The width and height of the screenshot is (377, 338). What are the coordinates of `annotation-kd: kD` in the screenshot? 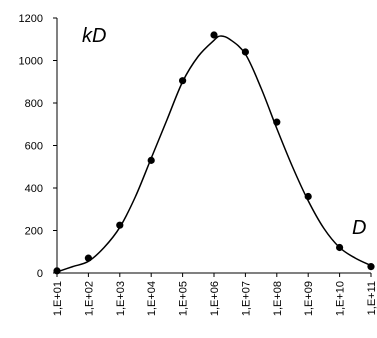 It's located at (94, 36).